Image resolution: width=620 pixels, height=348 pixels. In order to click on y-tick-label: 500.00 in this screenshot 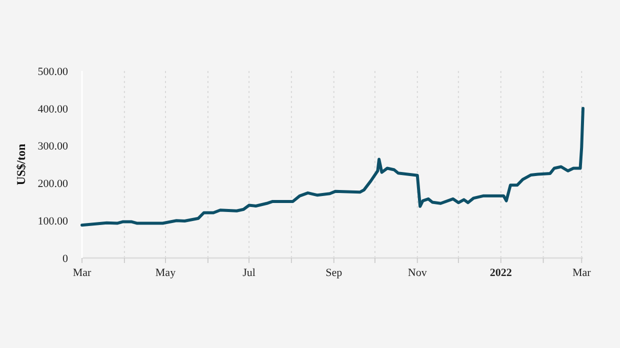, I will do `click(53, 72)`.